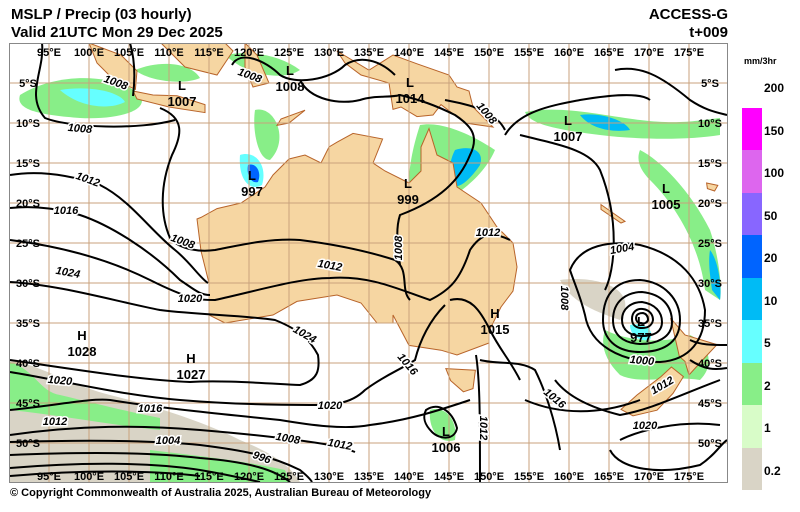  Describe the element at coordinates (329, 53) in the screenshot. I see `lon-label-top: 130°E` at that location.